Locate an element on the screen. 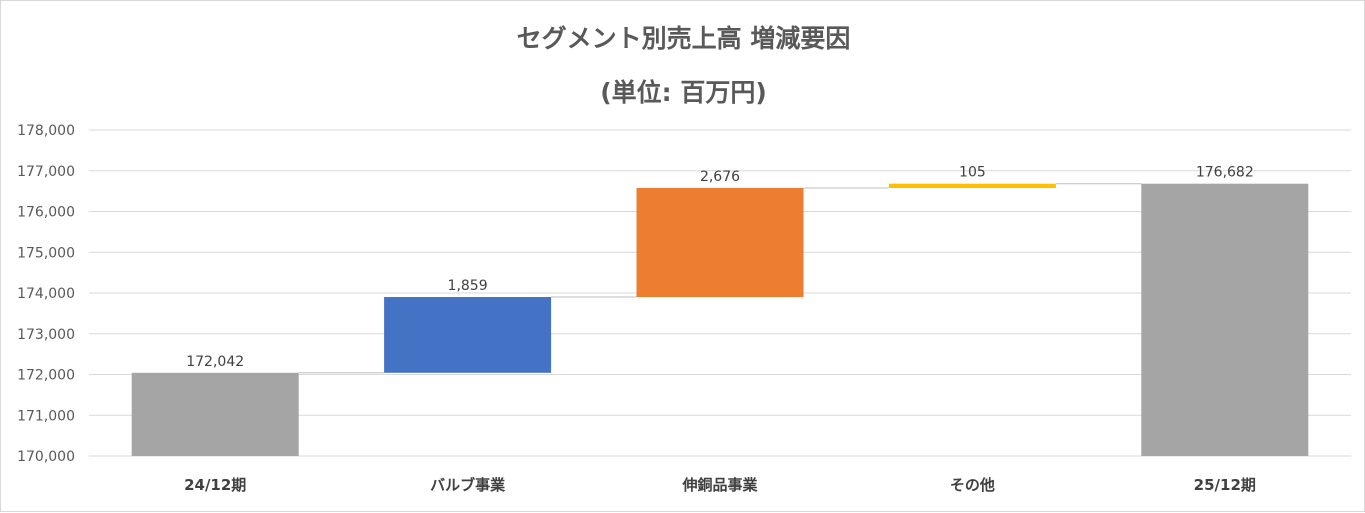  chart-title: セグメント別売上高 増減要因 is located at coordinates (683, 38).